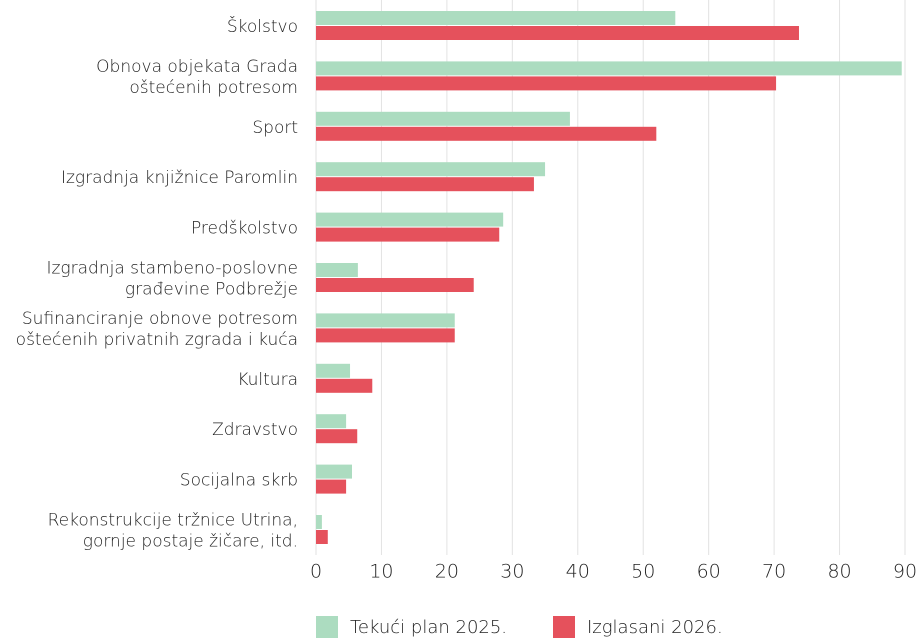  Describe the element at coordinates (275, 128) in the screenshot. I see `y-tick-label: Sport` at that location.